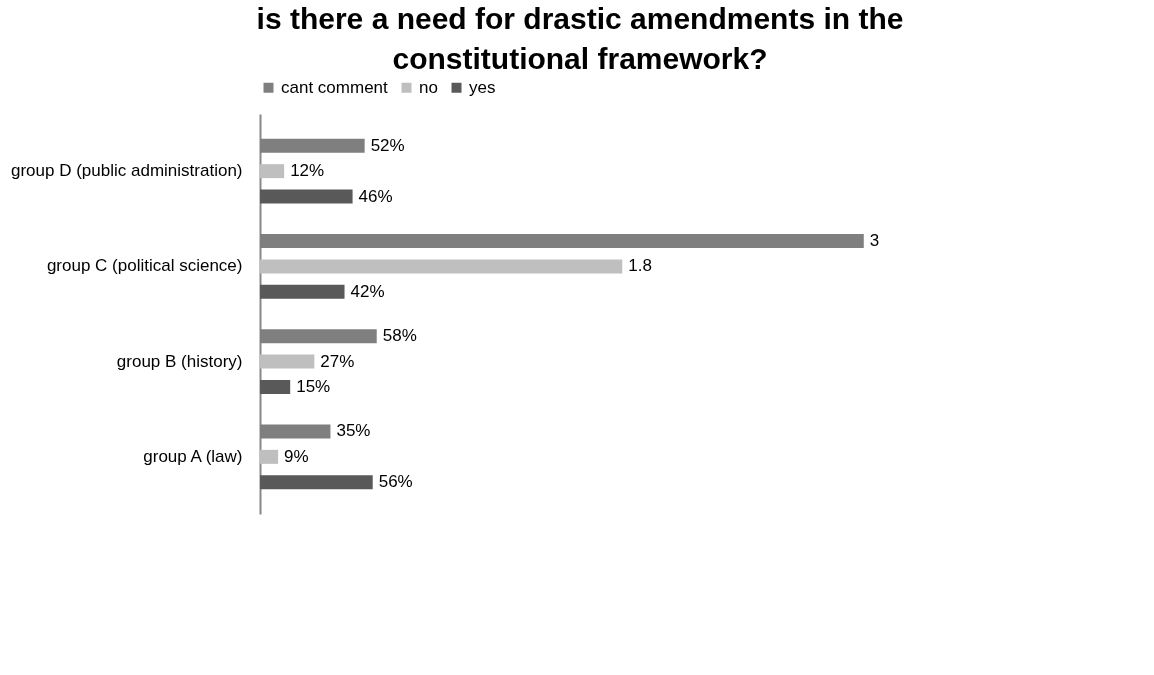  What do you see at coordinates (296, 456) in the screenshot?
I see `data-label: 9%` at bounding box center [296, 456].